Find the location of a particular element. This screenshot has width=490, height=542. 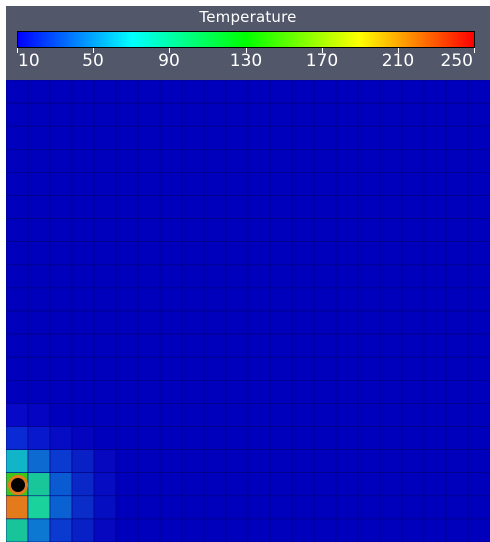

tick-label: 170 is located at coordinates (322, 61).